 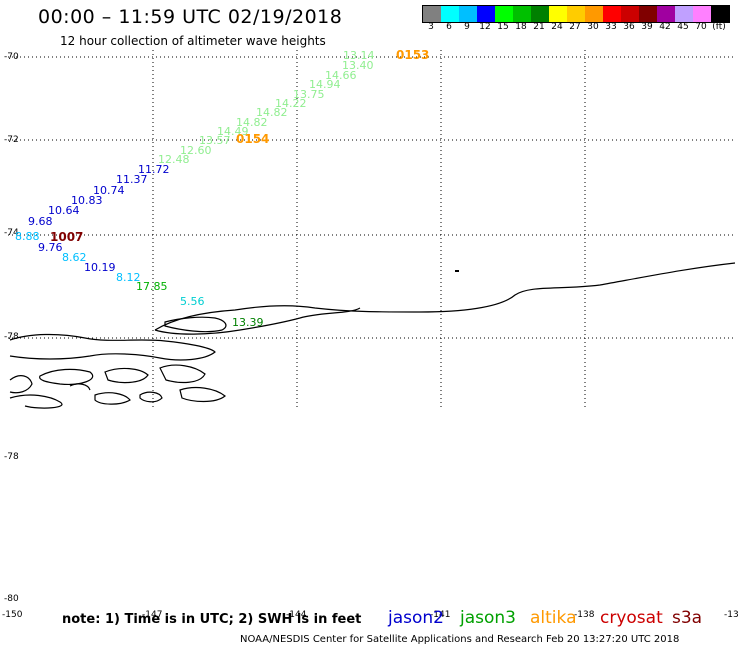 What do you see at coordinates (665, 27) in the screenshot?
I see `legend-label: 42` at bounding box center [665, 27].